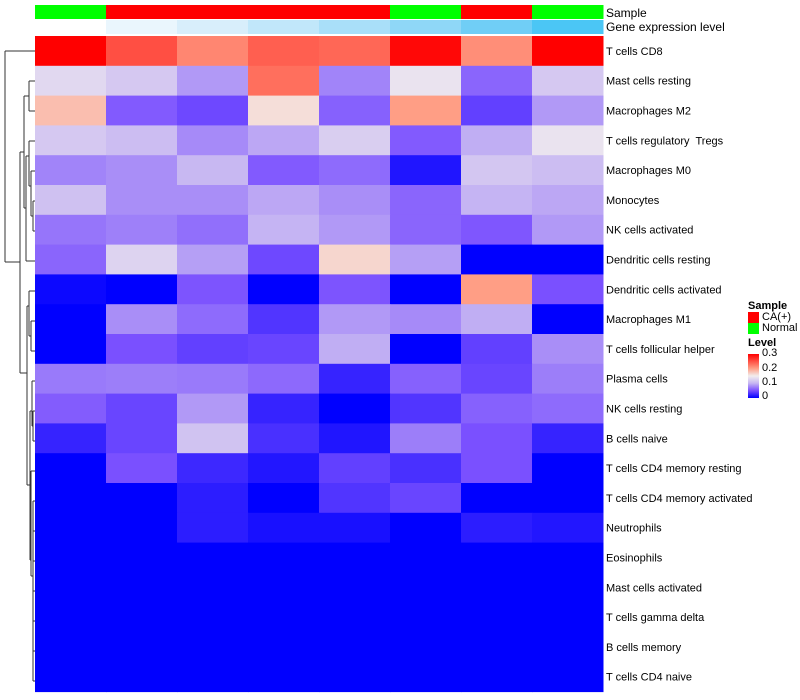 The height and width of the screenshot is (700, 800). I want to click on level-colorbar, so click(753, 376).